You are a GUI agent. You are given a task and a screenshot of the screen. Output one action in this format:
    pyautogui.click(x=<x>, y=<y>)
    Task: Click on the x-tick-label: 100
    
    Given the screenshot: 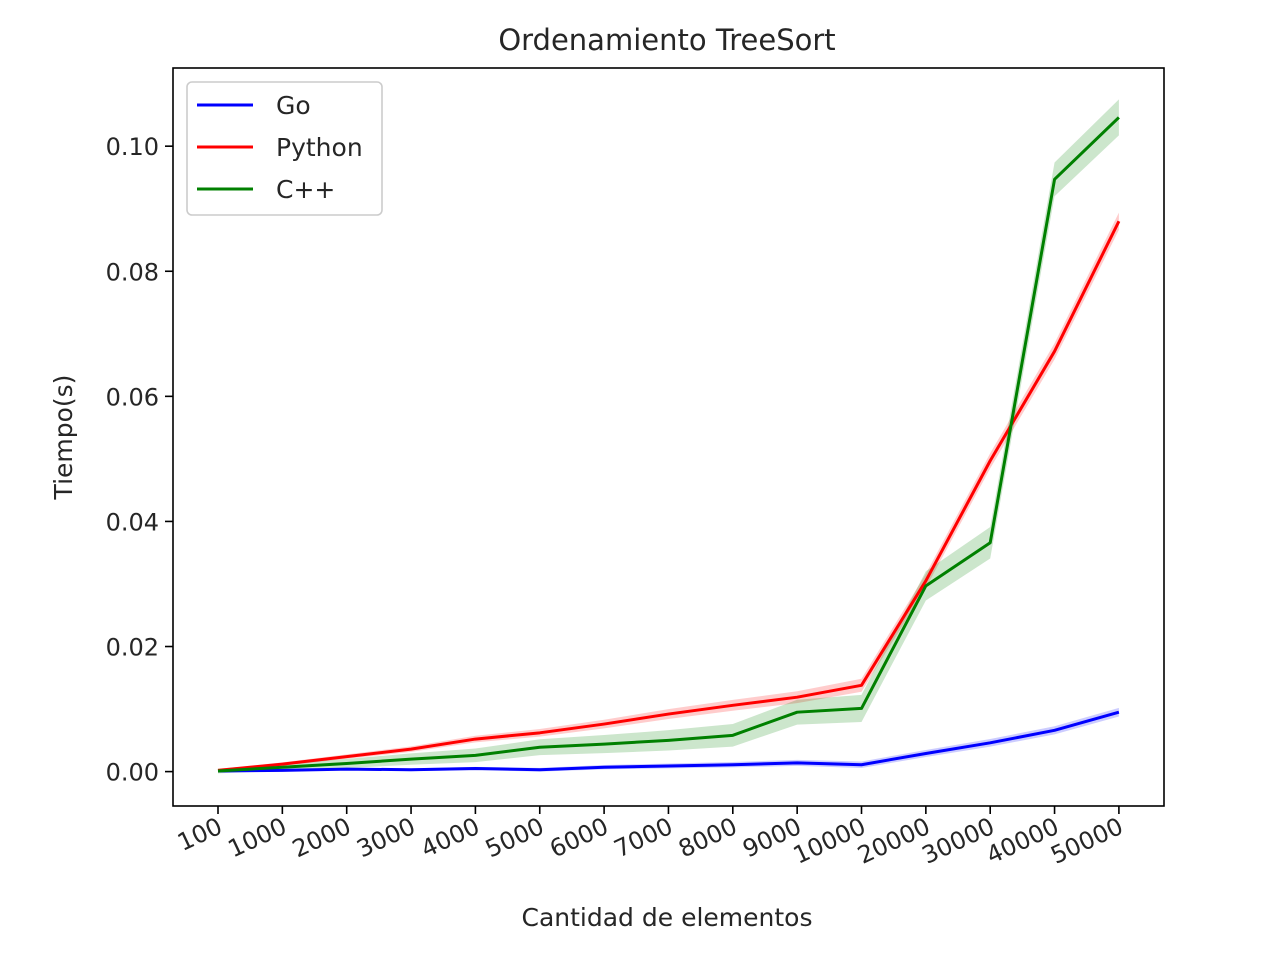 What is the action you would take?
    pyautogui.click(x=199, y=834)
    